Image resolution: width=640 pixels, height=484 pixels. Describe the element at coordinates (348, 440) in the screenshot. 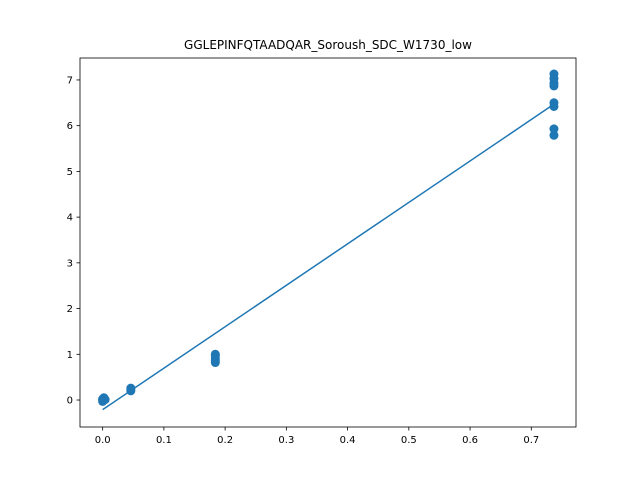

I see `x-tick-label: 0.4` at that location.